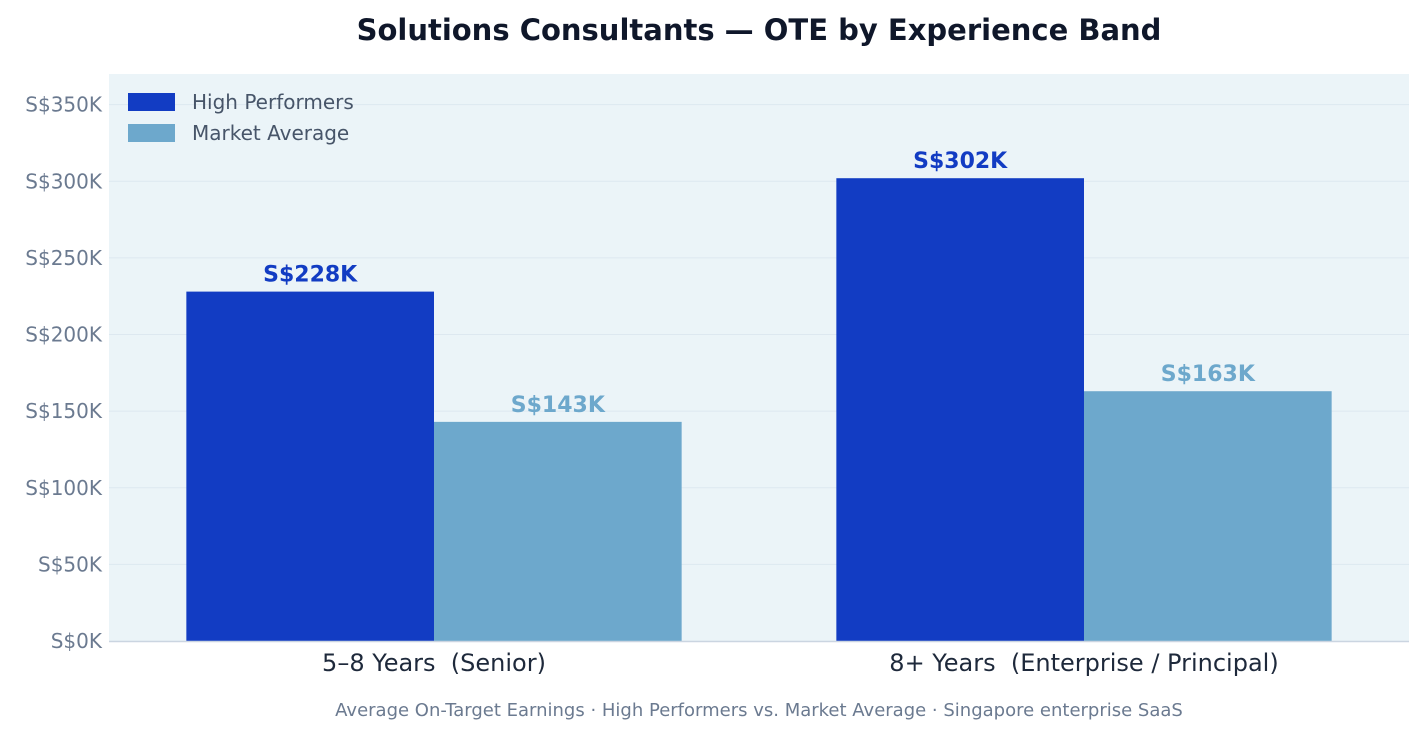 This screenshot has width=1424, height=735. What do you see at coordinates (70, 564) in the screenshot?
I see `y-tick-label: S$50K` at bounding box center [70, 564].